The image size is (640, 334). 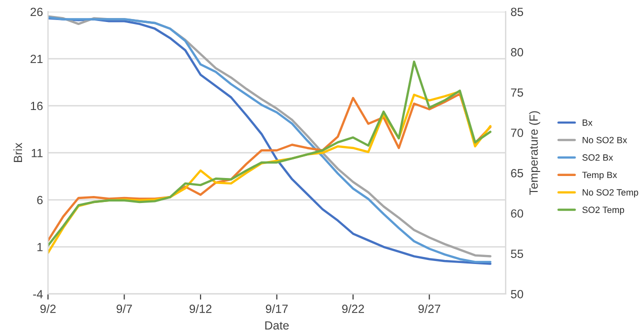 What do you see at coordinates (610, 193) in the screenshot?
I see `legend-label: No SO2 Temp` at bounding box center [610, 193].